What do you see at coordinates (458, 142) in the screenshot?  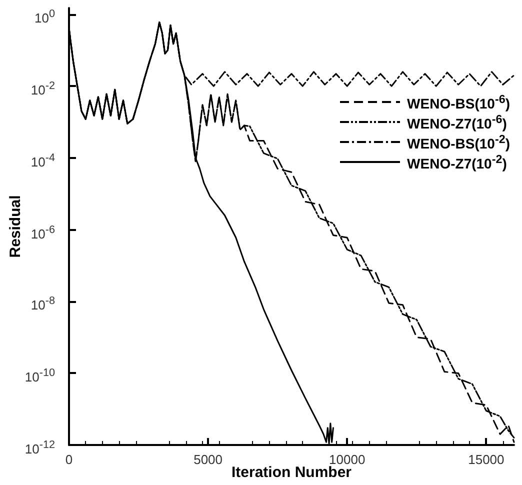 I see `legend-label: WENO-BS(10$^{-2}$)` at bounding box center [458, 142].